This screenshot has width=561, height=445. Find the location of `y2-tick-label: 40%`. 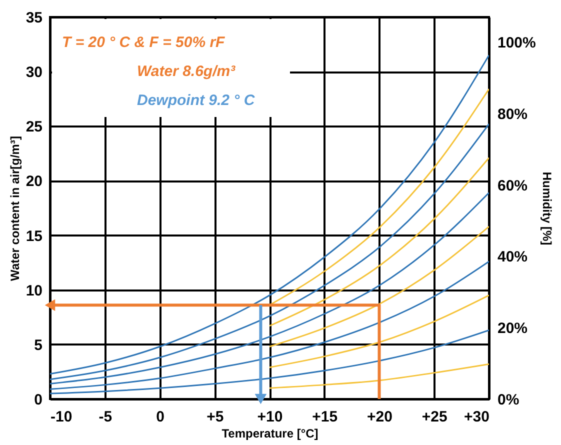

y2-tick-label: 40% is located at coordinates (513, 257).